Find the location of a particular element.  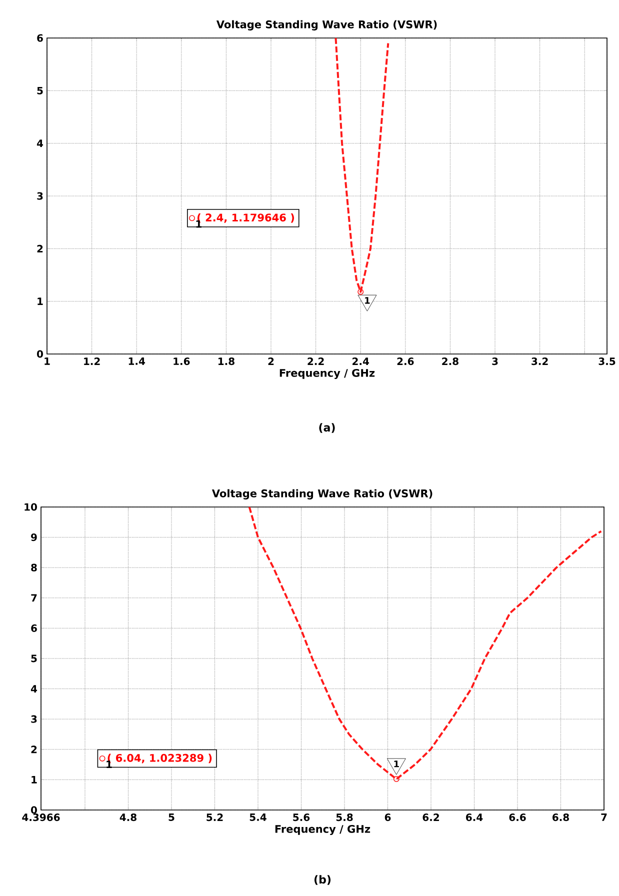

x-tick-label: 7 is located at coordinates (604, 817).